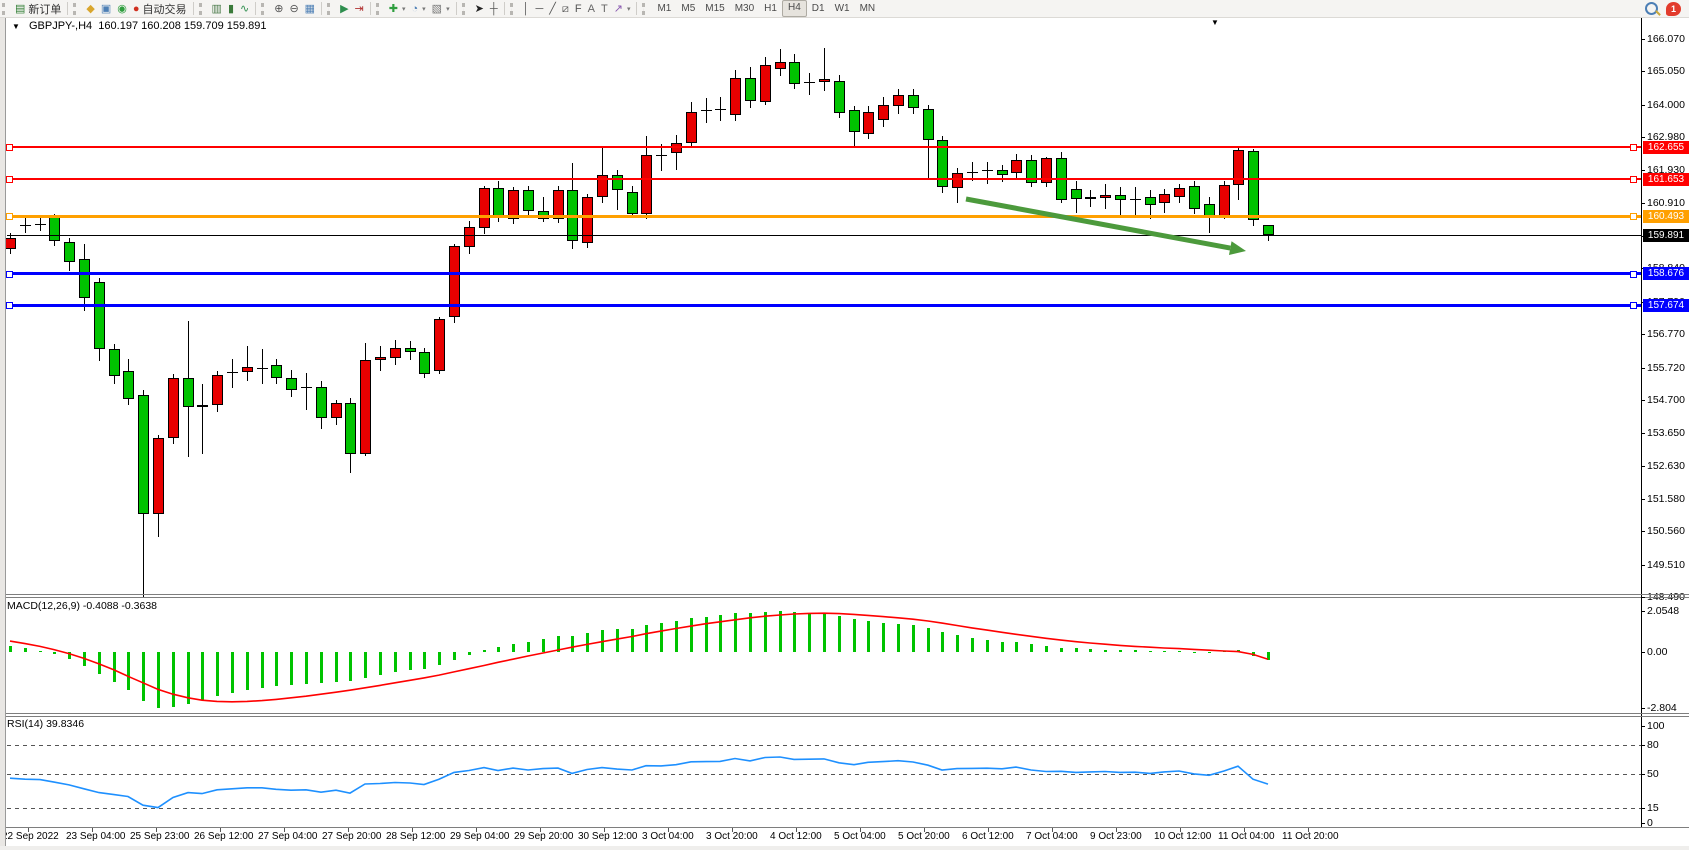 This screenshot has width=1689, height=850. I want to click on arrows-button-dropdown-icon: ▾, so click(628, 9).